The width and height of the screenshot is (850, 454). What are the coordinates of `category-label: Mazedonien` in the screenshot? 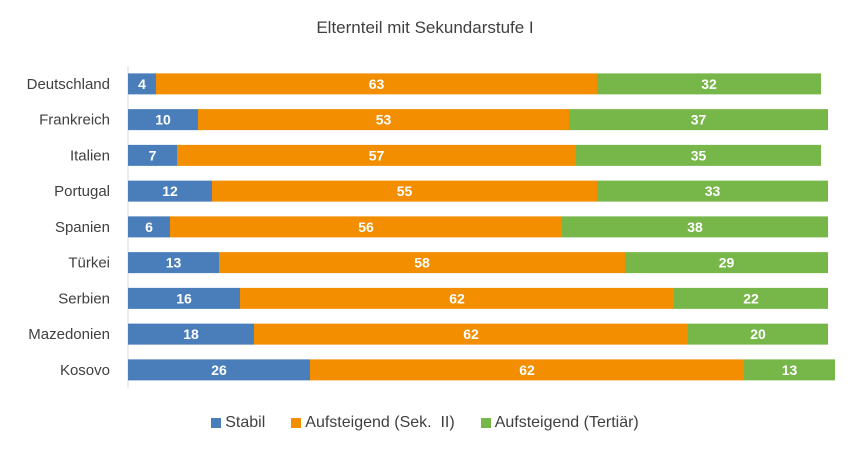 It's located at (69, 334).